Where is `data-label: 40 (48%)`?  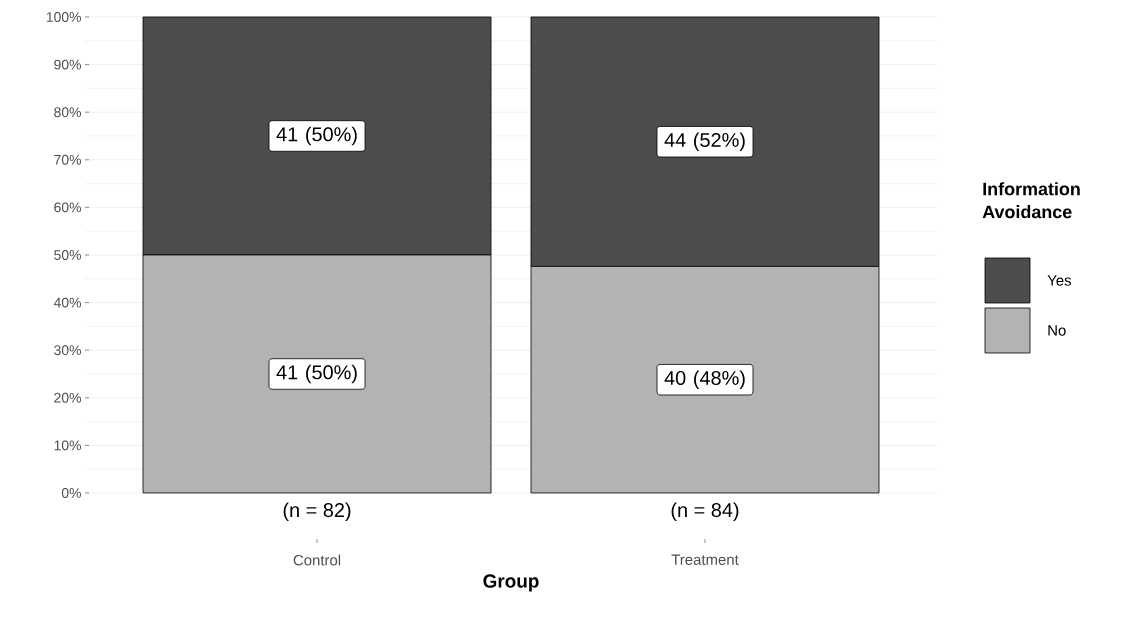 data-label: 40 (48%) is located at coordinates (704, 379).